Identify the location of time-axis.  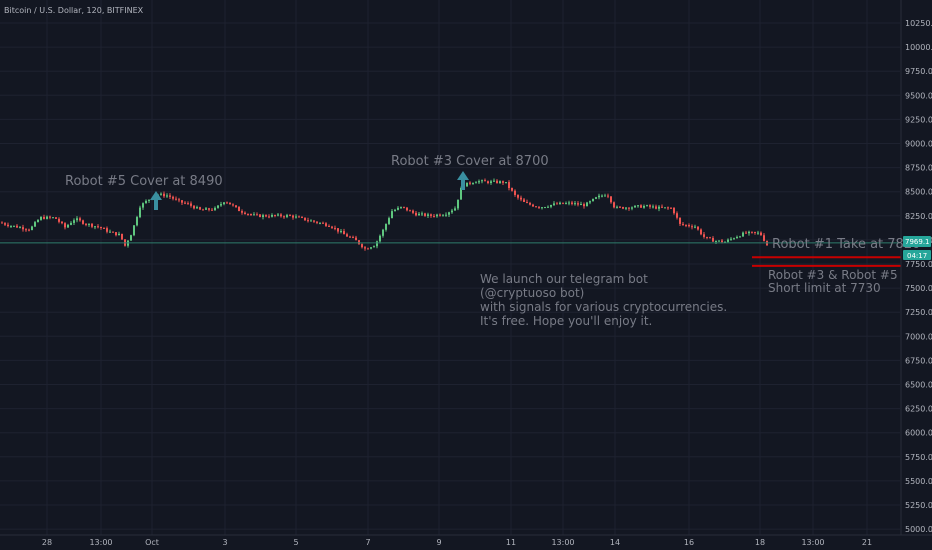
(466, 542).